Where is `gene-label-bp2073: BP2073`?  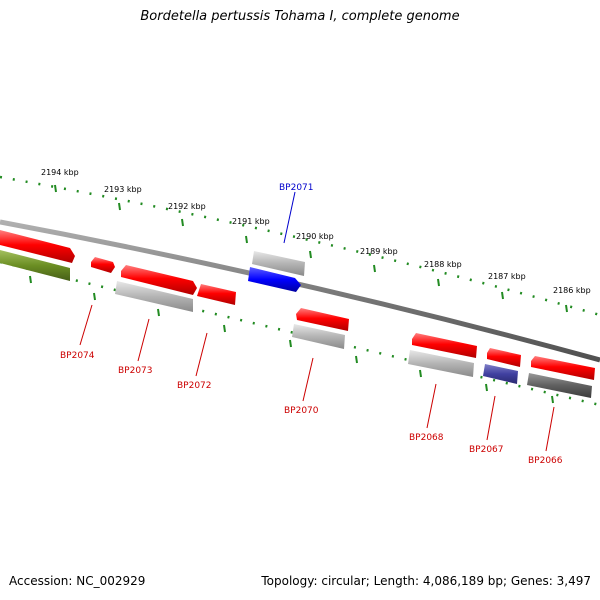
gene-label-bp2073: BP2073 is located at coordinates (135, 371).